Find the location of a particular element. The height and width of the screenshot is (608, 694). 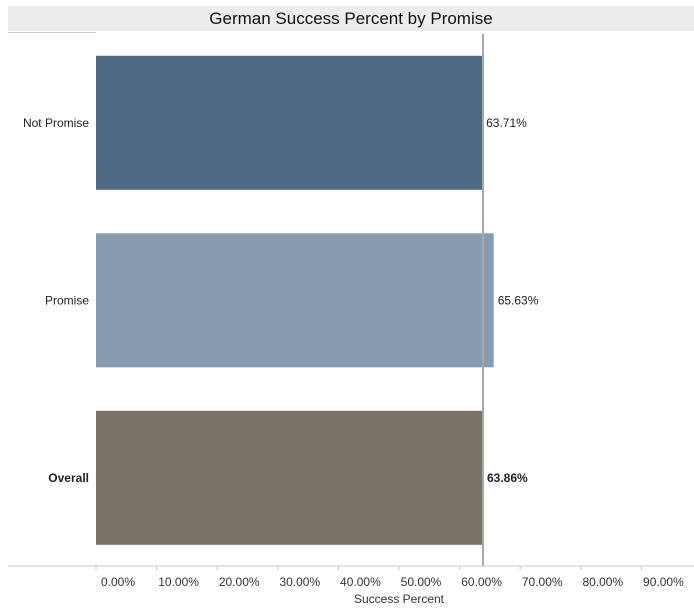

value-label-promise: 65.63% is located at coordinates (518, 300).